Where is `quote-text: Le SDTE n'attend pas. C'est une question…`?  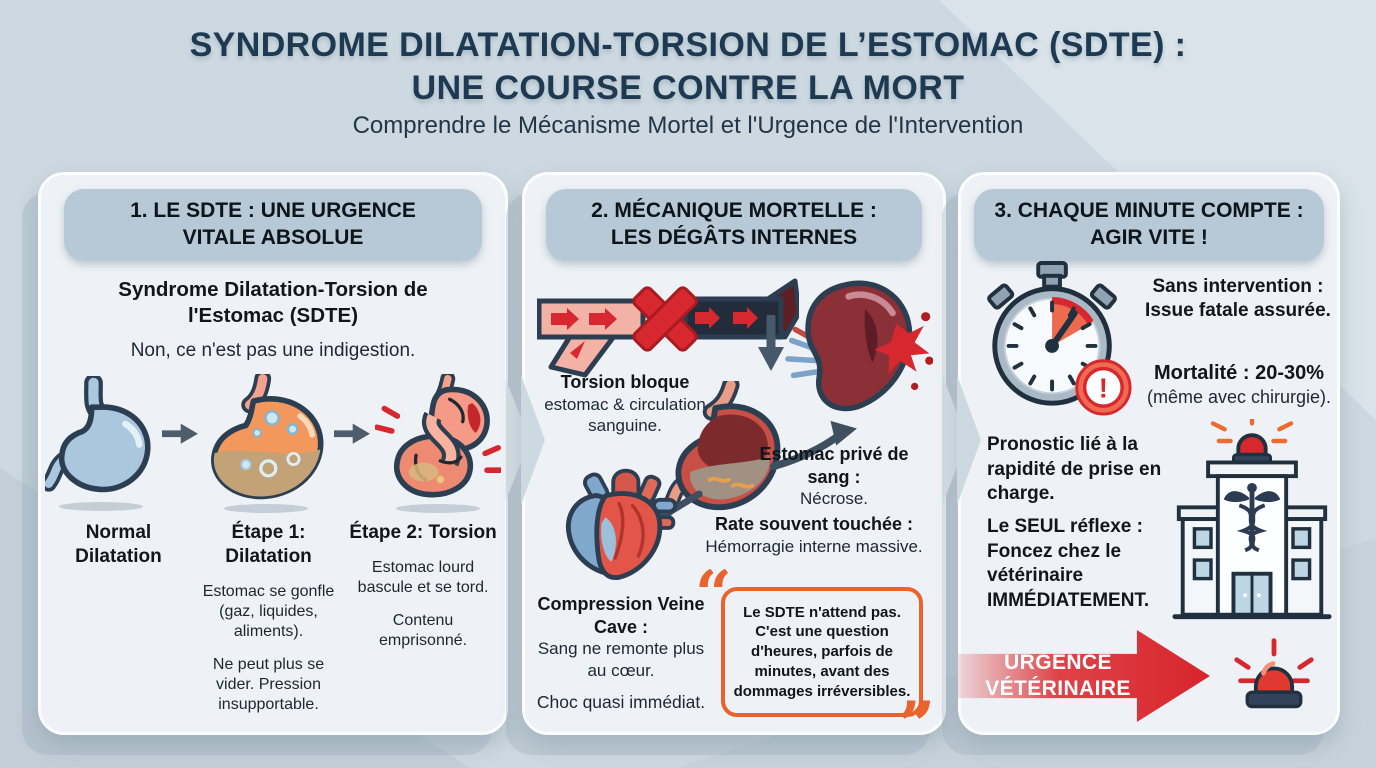
quote-text: Le SDTE n'attend pas. C'est une question… is located at coordinates (822, 651).